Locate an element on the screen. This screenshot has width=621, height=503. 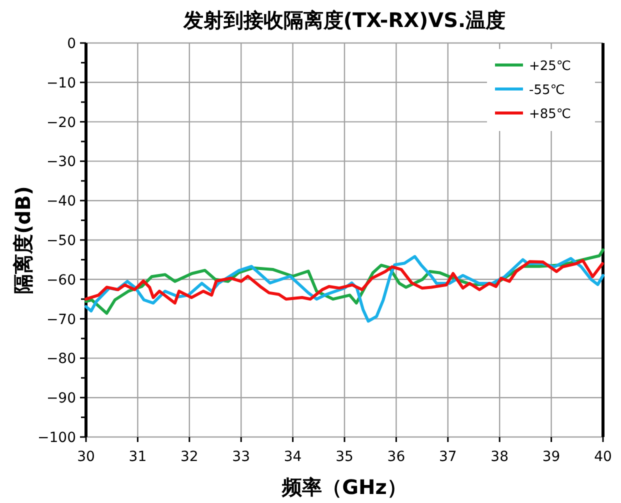
legend-label: +85℃ is located at coordinates (550, 114).